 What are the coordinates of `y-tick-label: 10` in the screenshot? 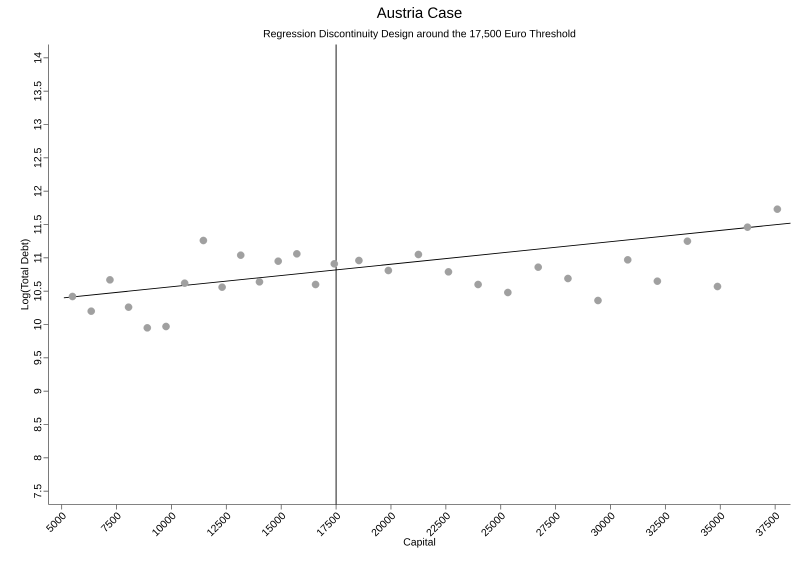 It's located at (38, 324).